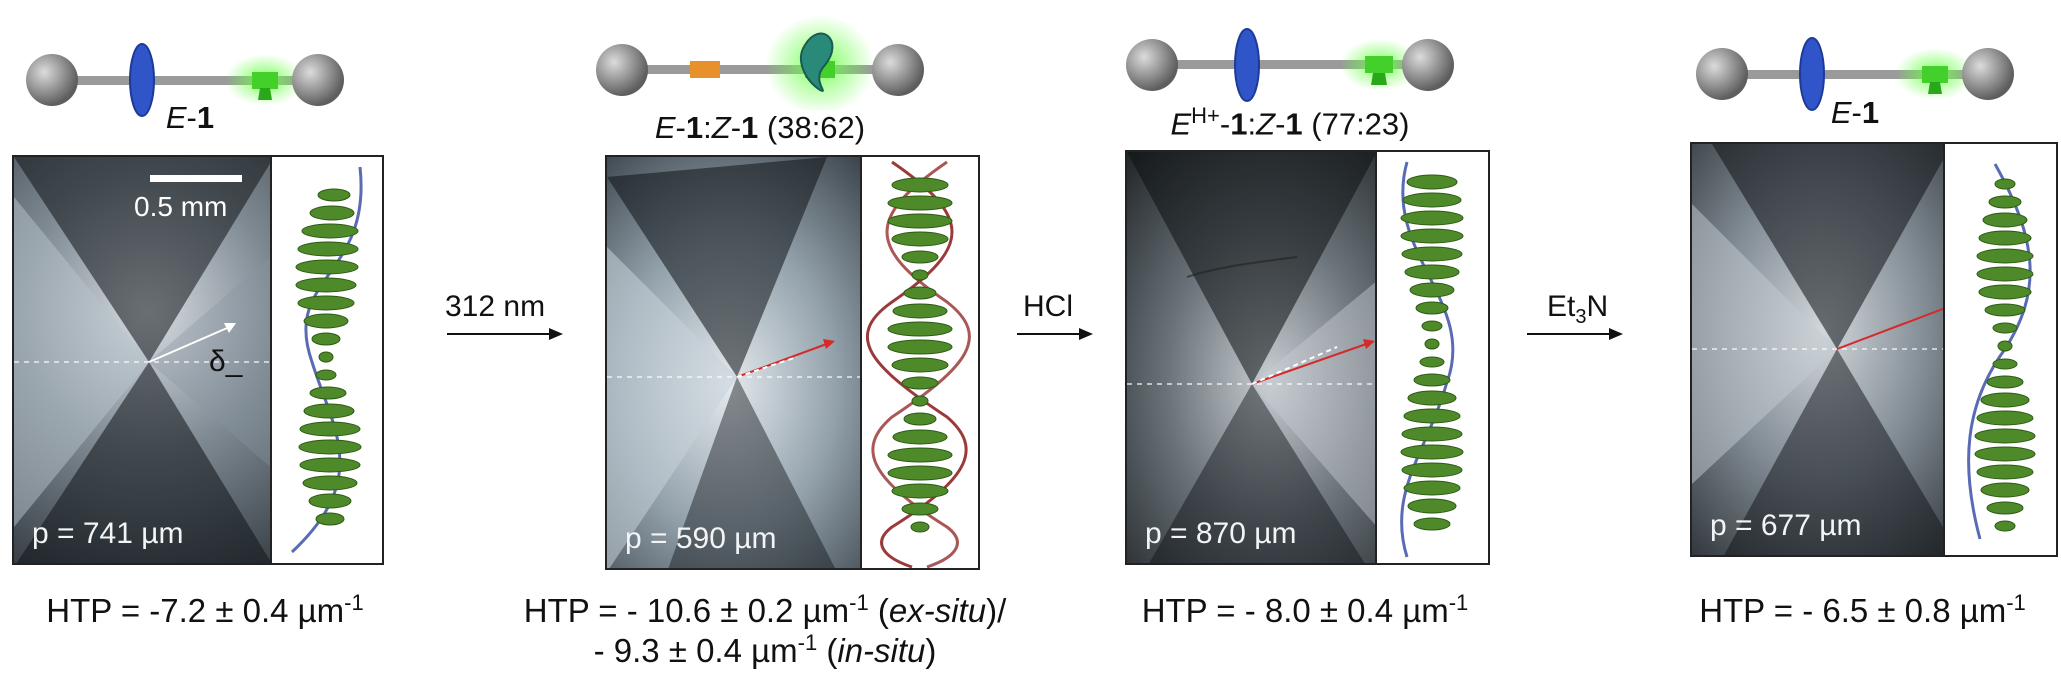 This screenshot has width=2061, height=675. I want to click on scale-bar-label: 0.5 mm, so click(181, 206).